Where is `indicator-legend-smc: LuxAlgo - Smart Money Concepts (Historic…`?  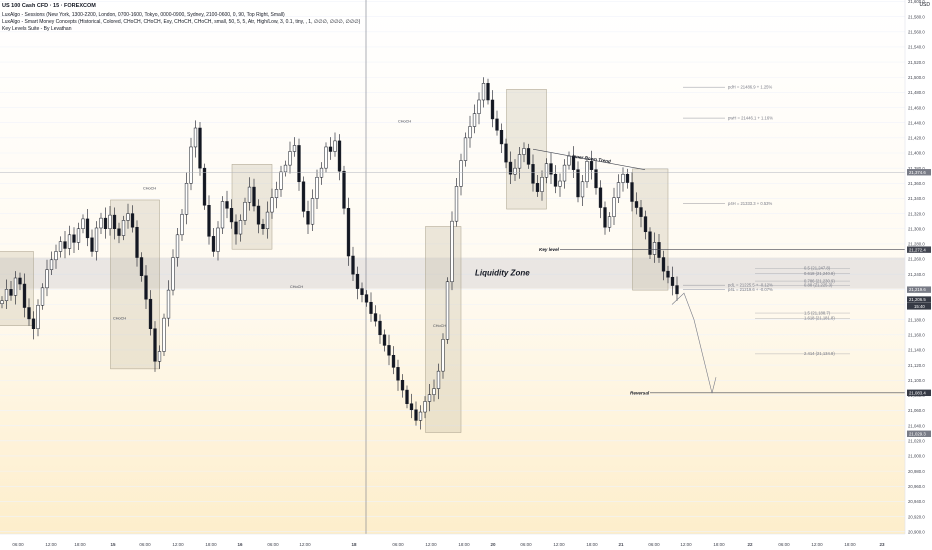
indicator-legend-smc: LuxAlgo - Smart Money Concepts (Historic… is located at coordinates (181, 22).